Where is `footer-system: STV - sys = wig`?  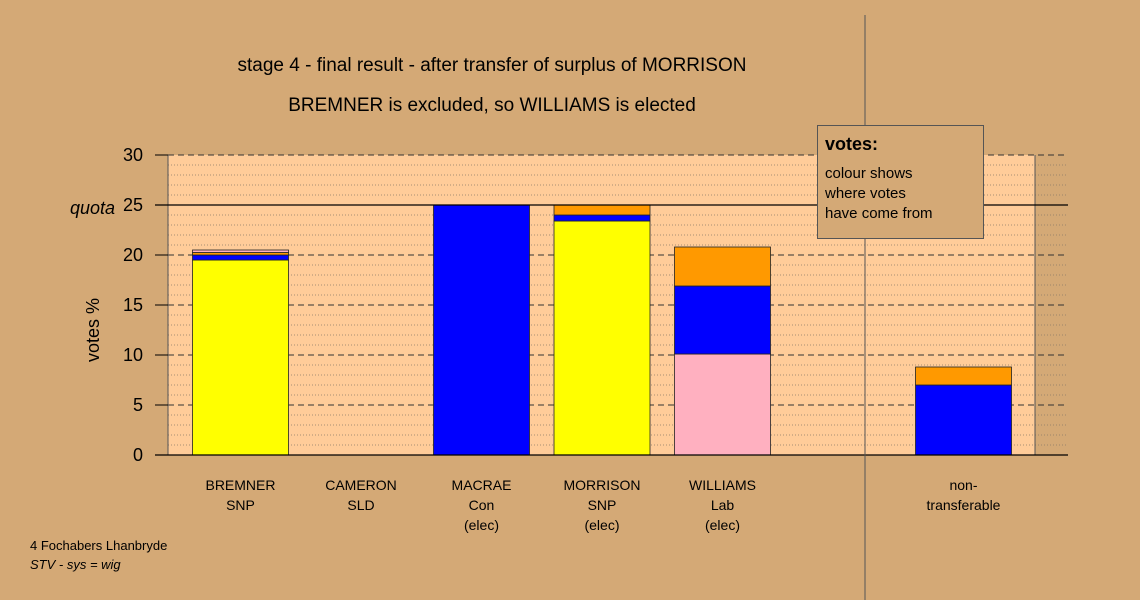
footer-system: STV - sys = wig is located at coordinates (75, 564).